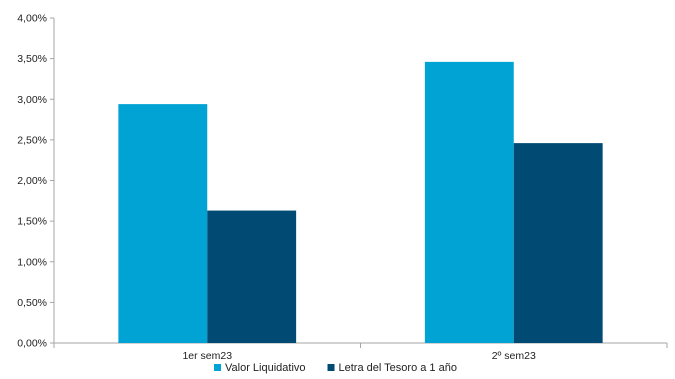 Image resolution: width=675 pixels, height=379 pixels. Describe the element at coordinates (514, 356) in the screenshot. I see `x-tick-label: 2º sem23` at that location.